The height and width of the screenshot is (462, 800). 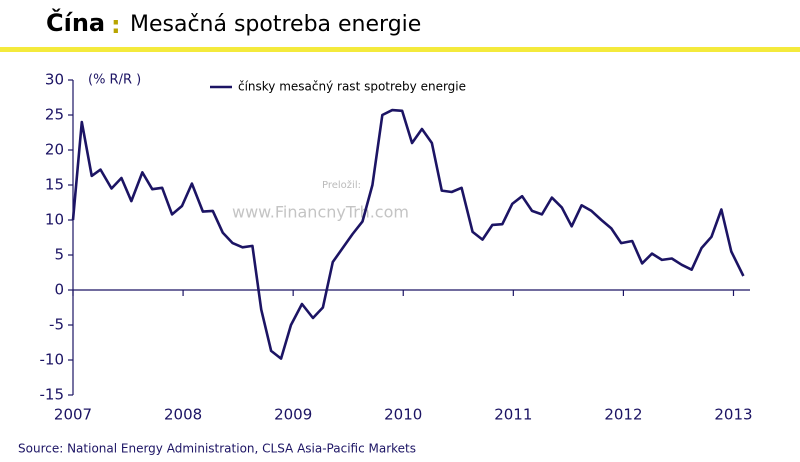 What do you see at coordinates (54, 220) in the screenshot?
I see `y-tick-label: 10` at bounding box center [54, 220].